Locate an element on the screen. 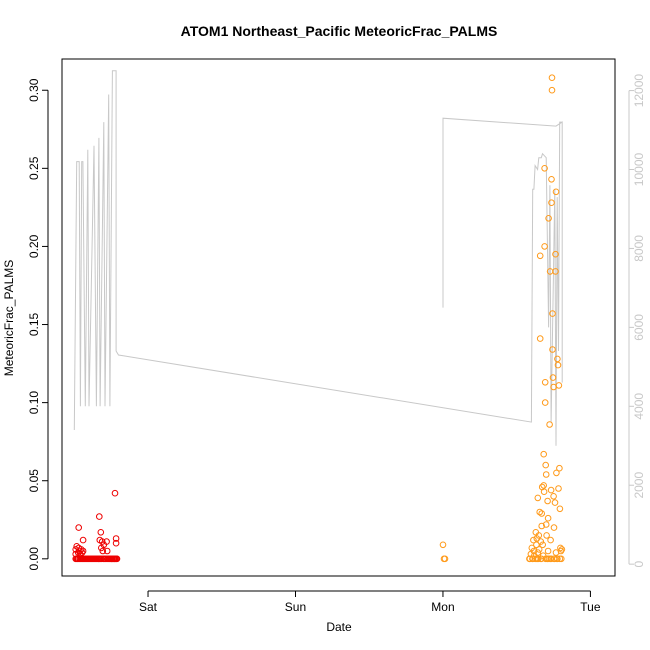  y2-tick-label: 8000 is located at coordinates (639, 248).